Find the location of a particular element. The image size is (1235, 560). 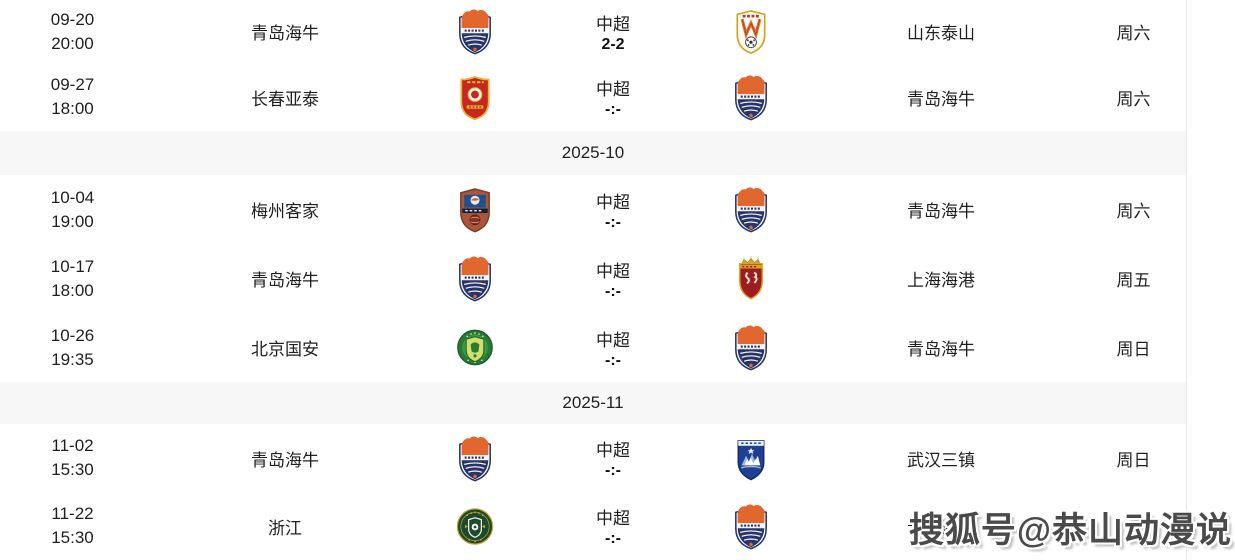

match-date: 10-17 is located at coordinates (72, 266).